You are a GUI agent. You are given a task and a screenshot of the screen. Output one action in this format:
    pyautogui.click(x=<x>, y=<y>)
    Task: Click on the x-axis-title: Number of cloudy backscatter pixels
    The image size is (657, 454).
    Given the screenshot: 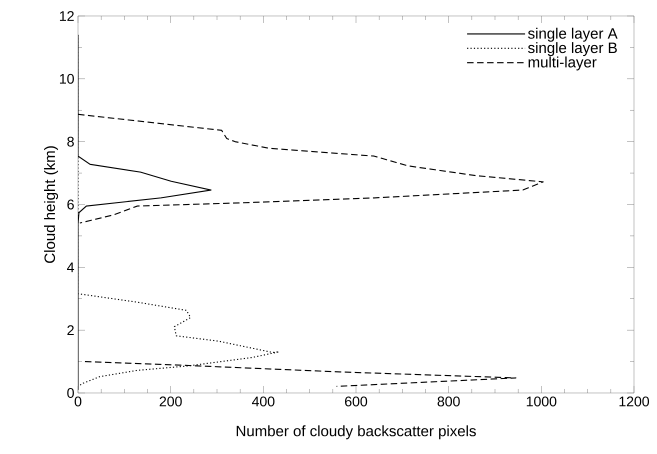 What is the action you would take?
    pyautogui.click(x=356, y=432)
    